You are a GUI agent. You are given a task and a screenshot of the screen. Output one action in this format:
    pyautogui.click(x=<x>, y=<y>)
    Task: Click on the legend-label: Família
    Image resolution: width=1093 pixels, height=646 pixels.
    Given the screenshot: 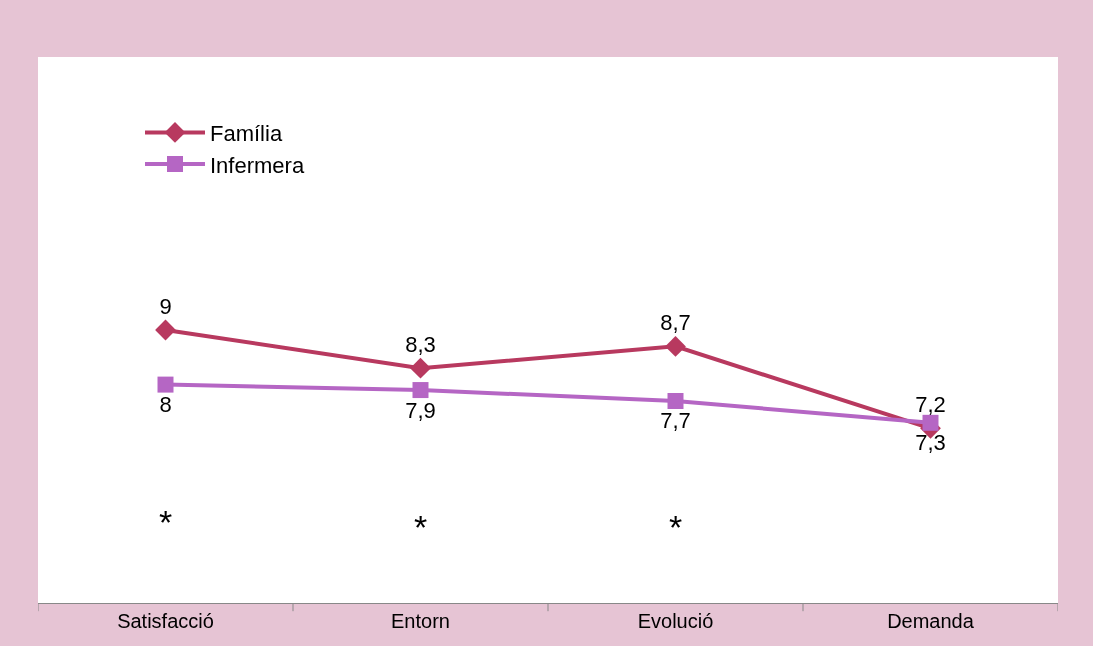 What is the action you would take?
    pyautogui.click(x=246, y=133)
    